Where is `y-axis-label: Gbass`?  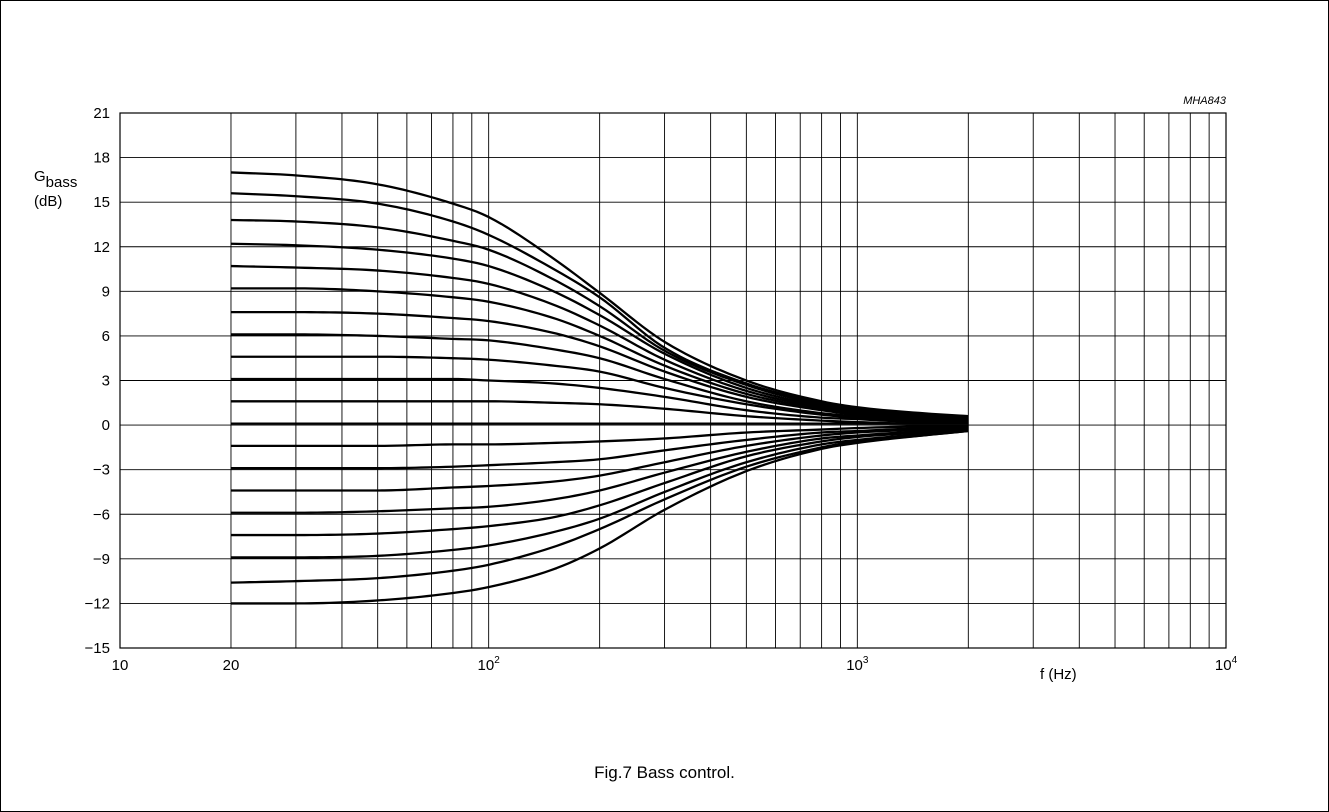 y-axis-label: Gbass is located at coordinates (55, 179).